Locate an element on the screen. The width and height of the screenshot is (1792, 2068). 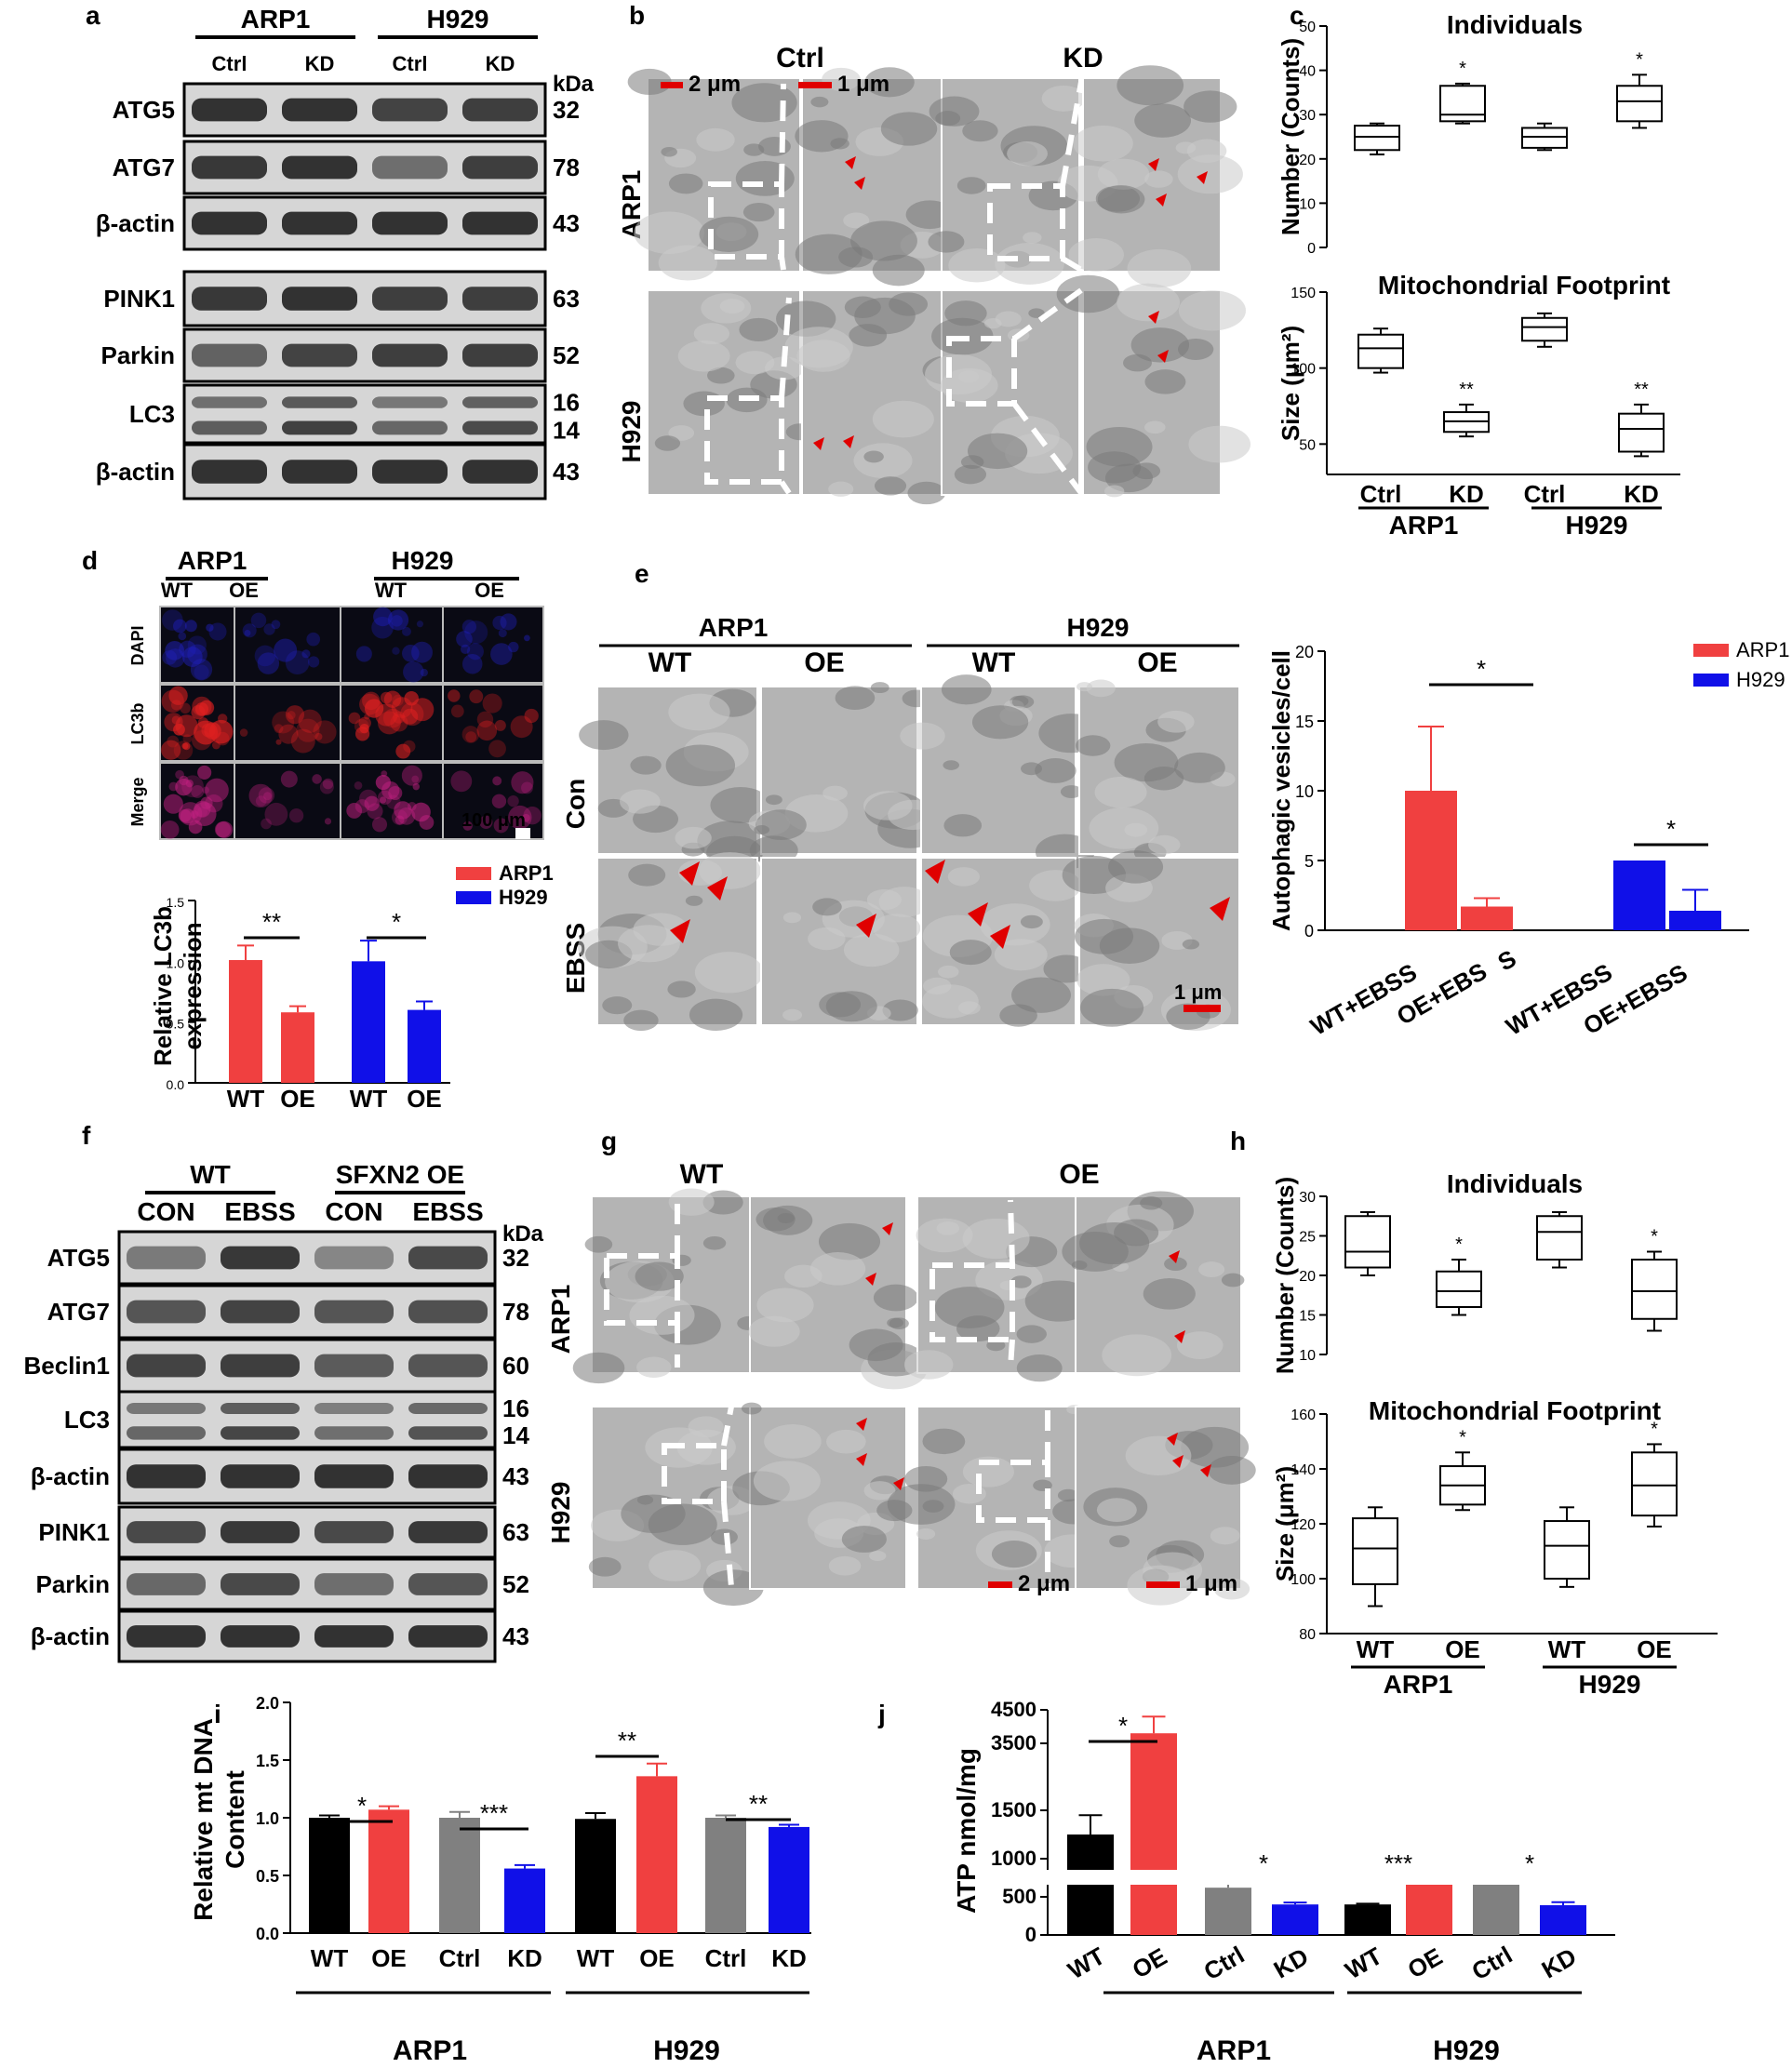
y-tick-label: 1.0 is located at coordinates (267, 1818).